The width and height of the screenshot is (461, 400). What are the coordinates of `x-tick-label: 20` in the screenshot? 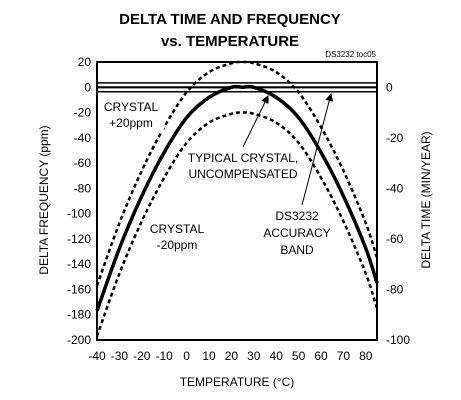 It's located at (232, 356).